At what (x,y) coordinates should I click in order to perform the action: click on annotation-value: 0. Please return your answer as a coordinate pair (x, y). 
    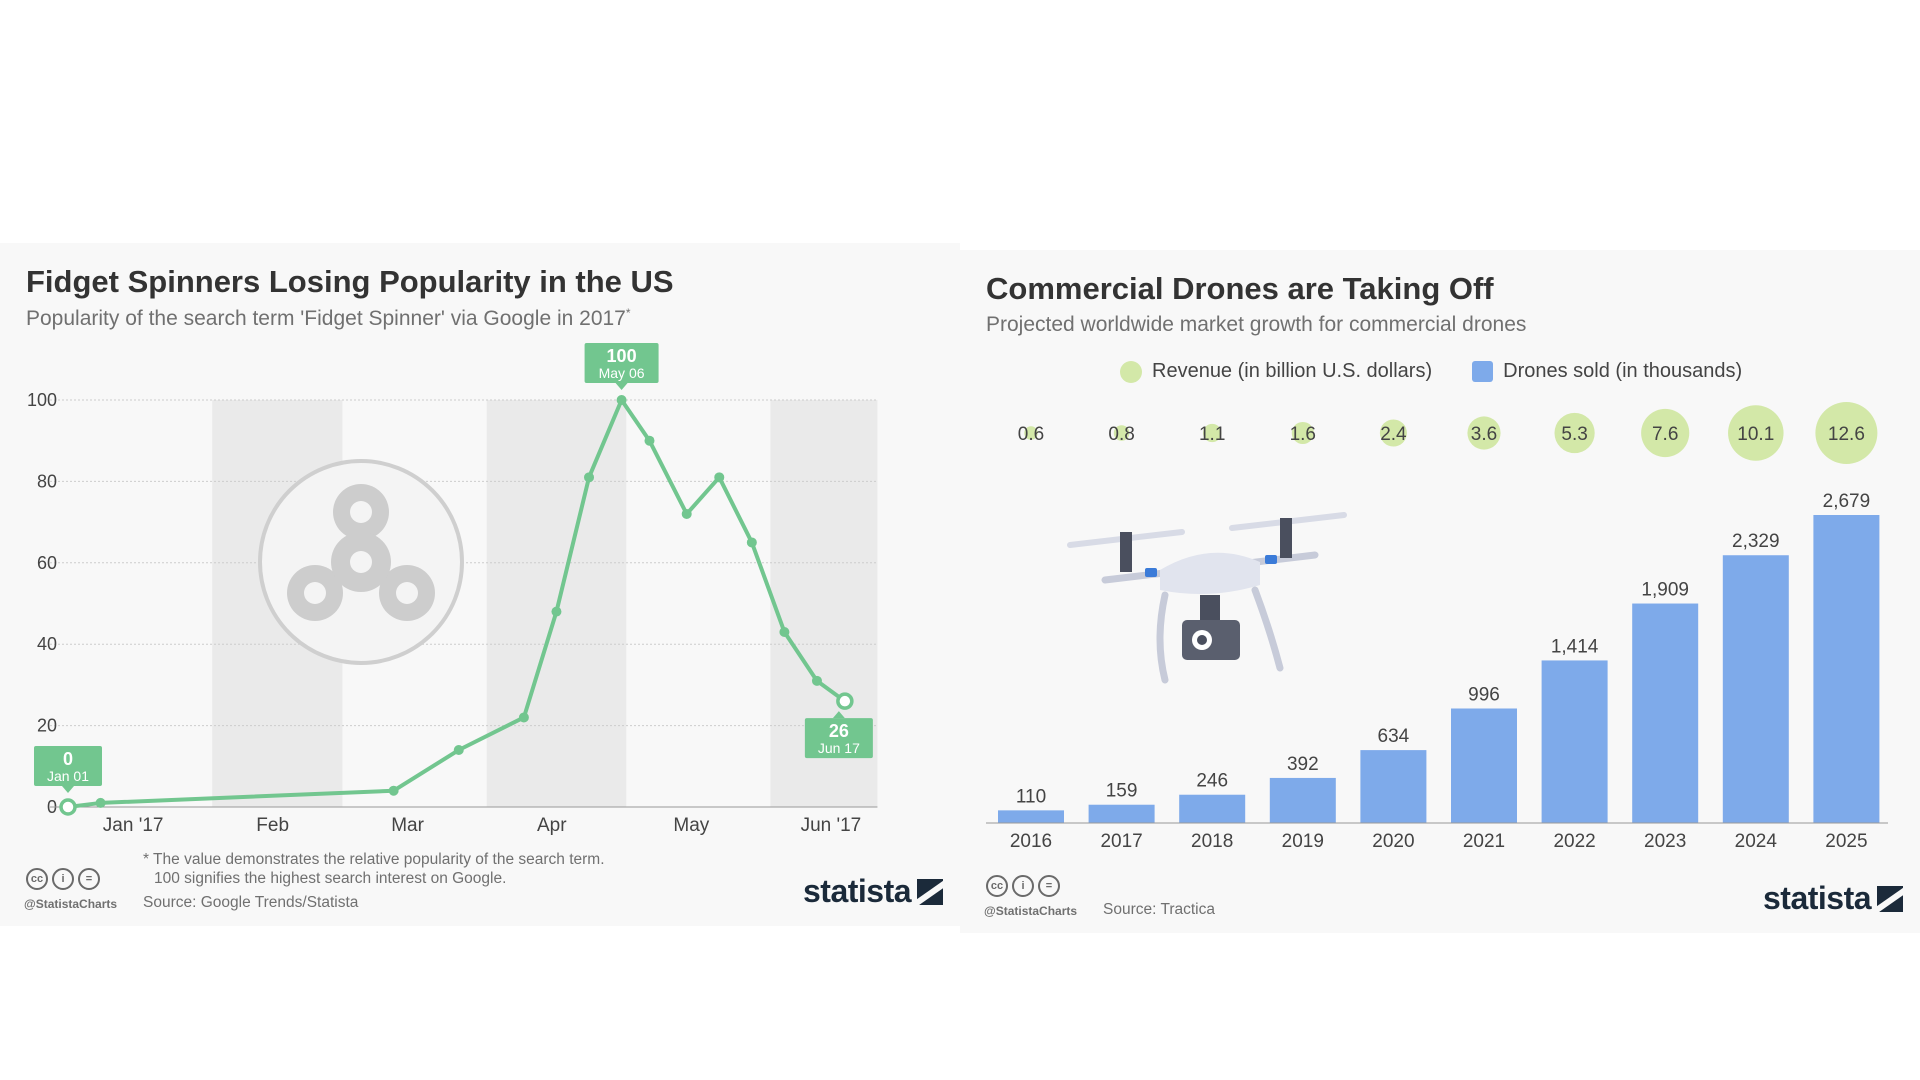
    Looking at the image, I should click on (68, 759).